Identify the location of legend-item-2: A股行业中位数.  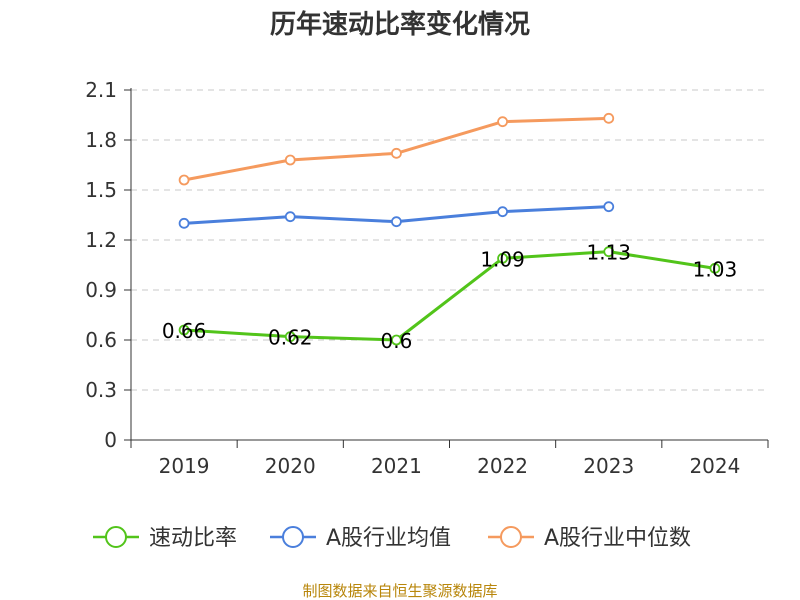
(589, 538).